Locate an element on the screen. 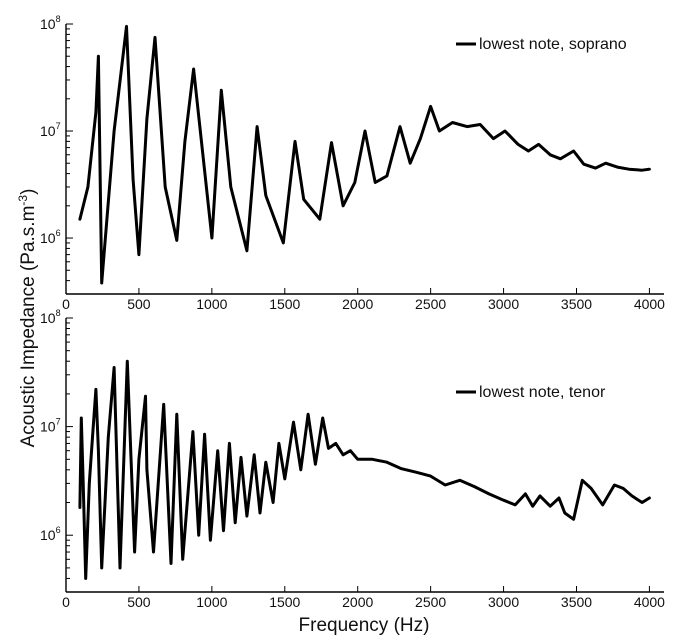 The image size is (677, 635). legend-label: lowest note, tenor is located at coordinates (542, 392).